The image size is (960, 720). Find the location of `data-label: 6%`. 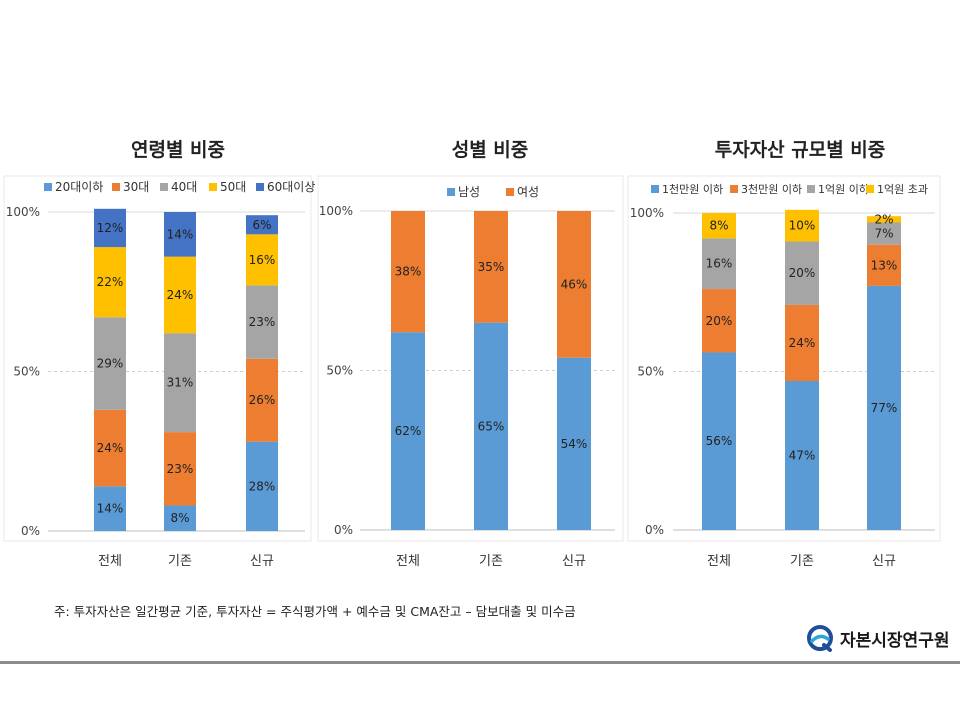

data-label: 6% is located at coordinates (261, 225).